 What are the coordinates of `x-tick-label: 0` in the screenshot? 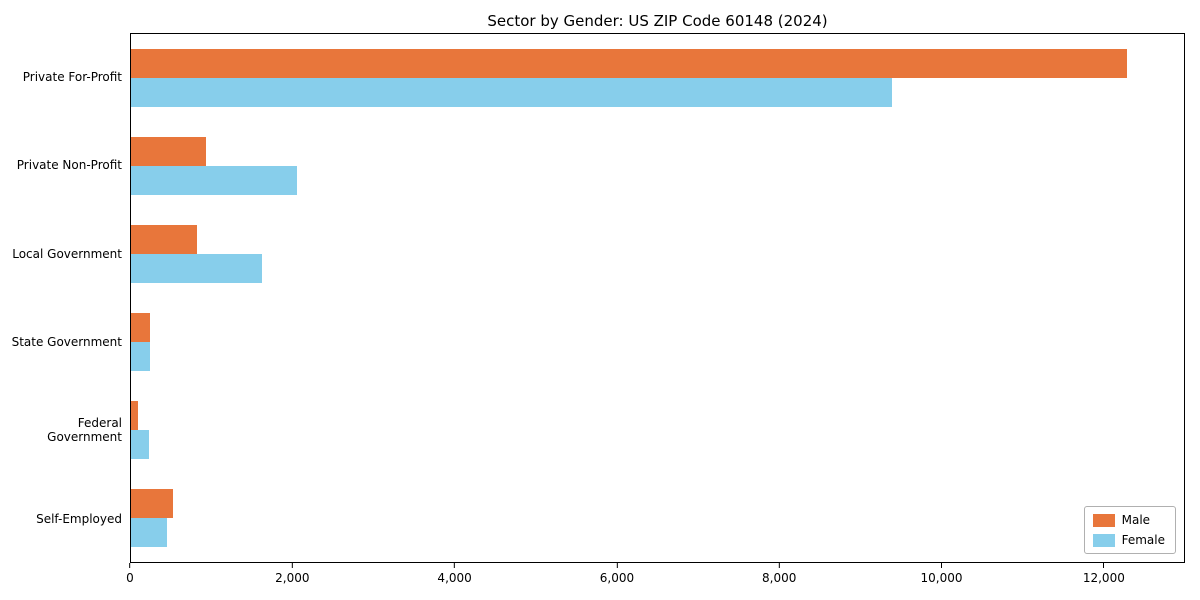 It's located at (130, 578).